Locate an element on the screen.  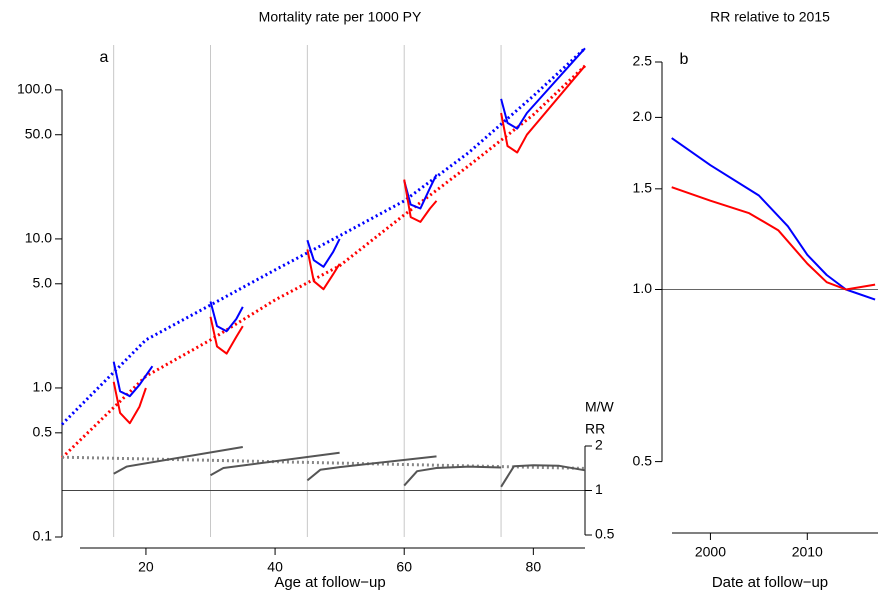
y-tick-label: 0.1 is located at coordinates (43, 536).